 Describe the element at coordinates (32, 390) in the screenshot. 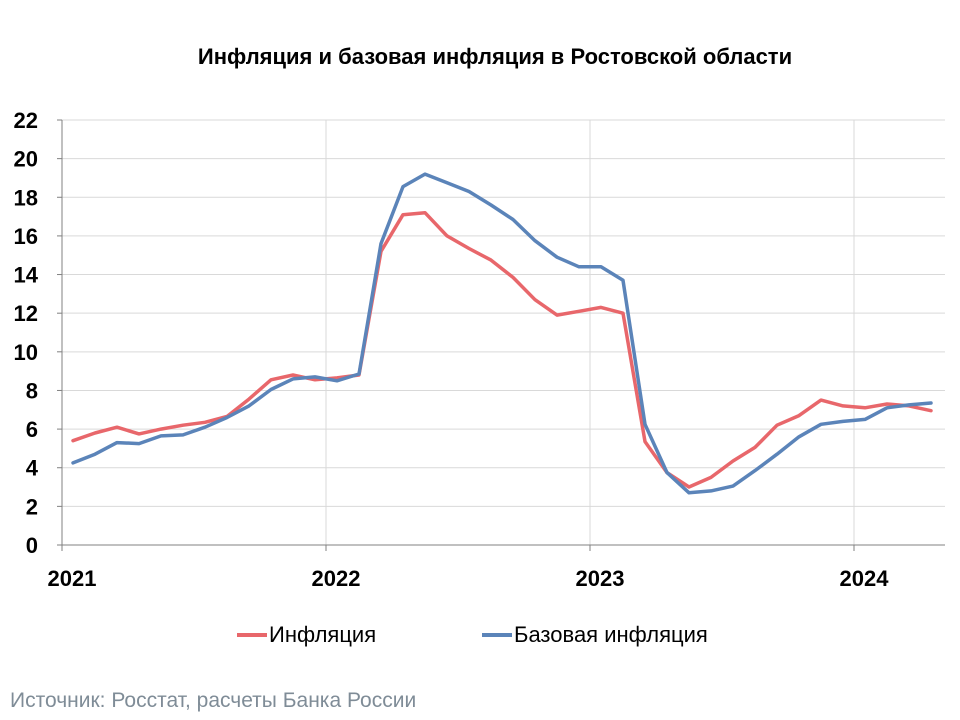

I see `y-tick-label: 8` at that location.